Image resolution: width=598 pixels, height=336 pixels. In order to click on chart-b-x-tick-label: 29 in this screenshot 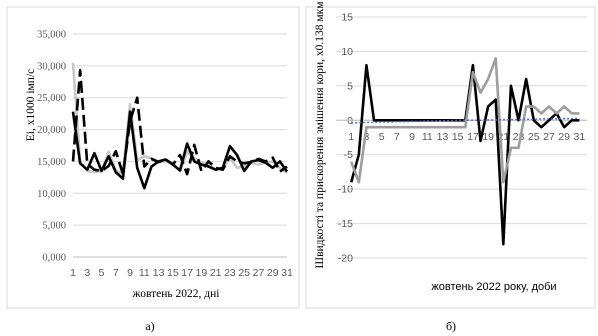, I will do `click(564, 137)`.